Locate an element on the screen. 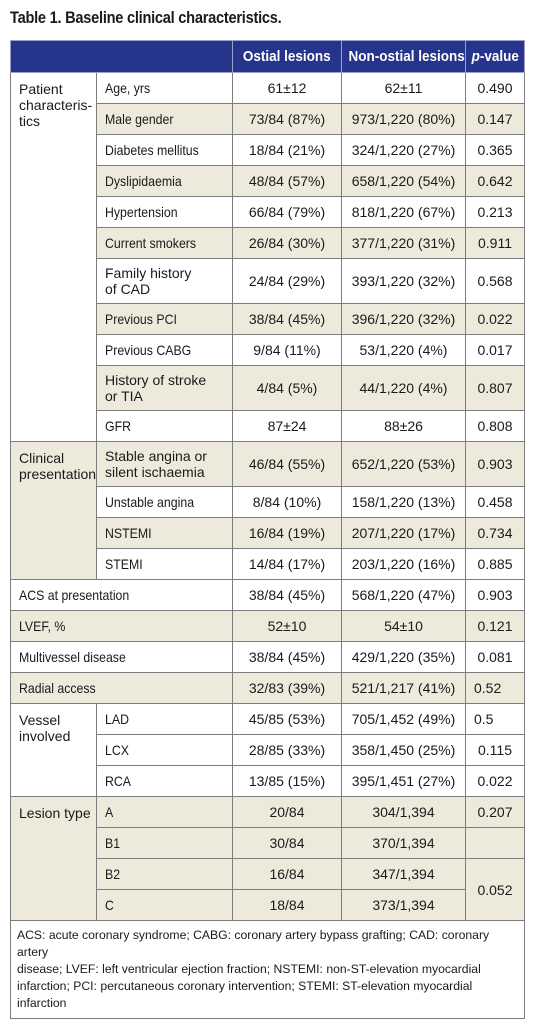  table-cell: Hypertension is located at coordinates (164, 212).